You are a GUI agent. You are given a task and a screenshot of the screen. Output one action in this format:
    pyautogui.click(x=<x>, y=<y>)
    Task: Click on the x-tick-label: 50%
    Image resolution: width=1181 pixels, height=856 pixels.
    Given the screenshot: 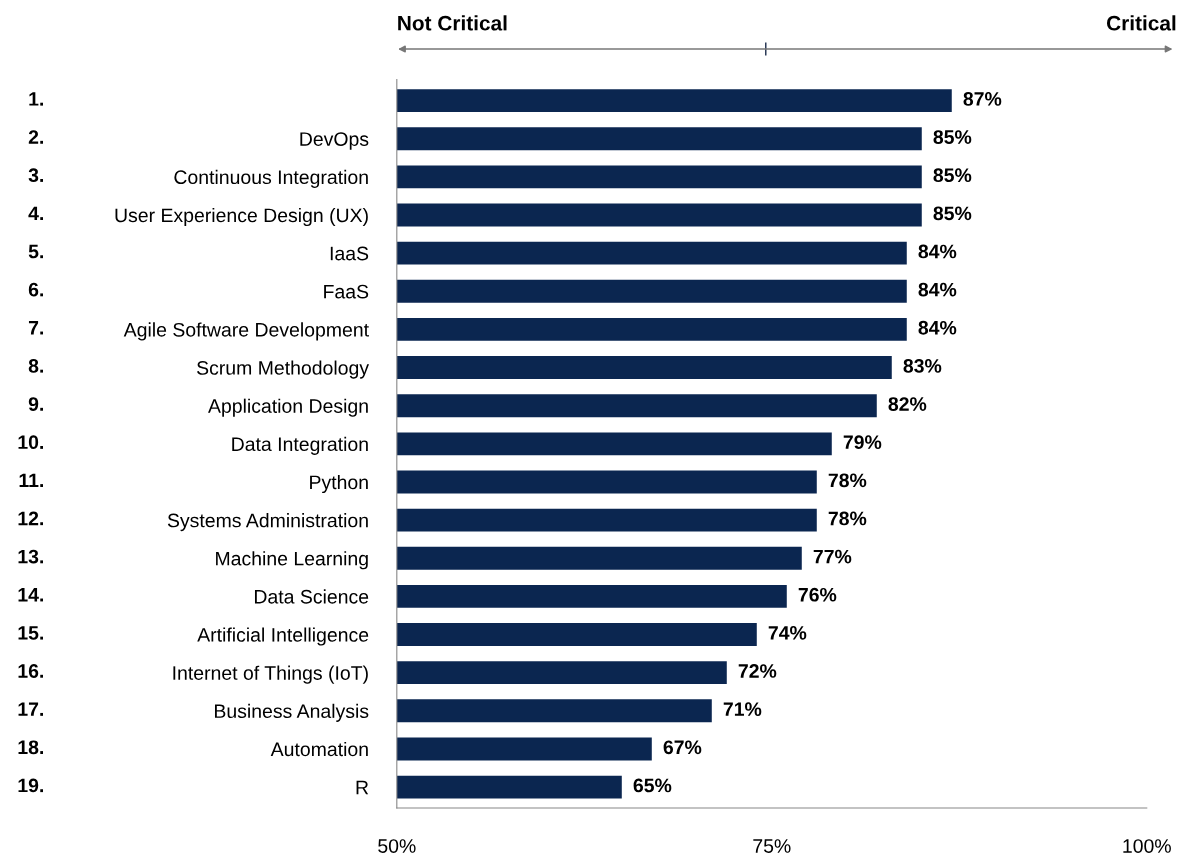 What is the action you would take?
    pyautogui.click(x=397, y=846)
    